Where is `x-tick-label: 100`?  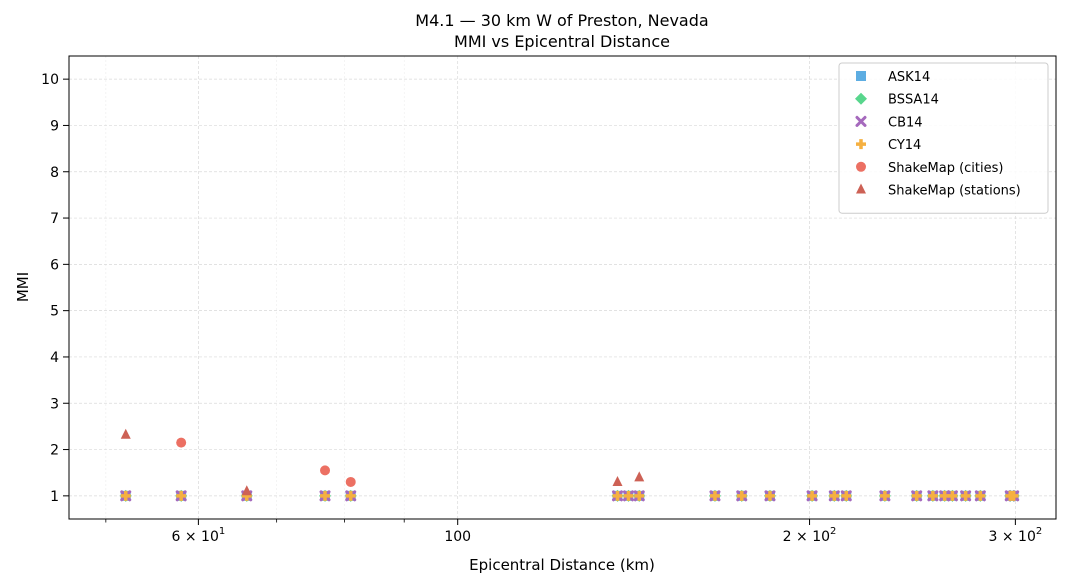 x-tick-label: 100 is located at coordinates (457, 537).